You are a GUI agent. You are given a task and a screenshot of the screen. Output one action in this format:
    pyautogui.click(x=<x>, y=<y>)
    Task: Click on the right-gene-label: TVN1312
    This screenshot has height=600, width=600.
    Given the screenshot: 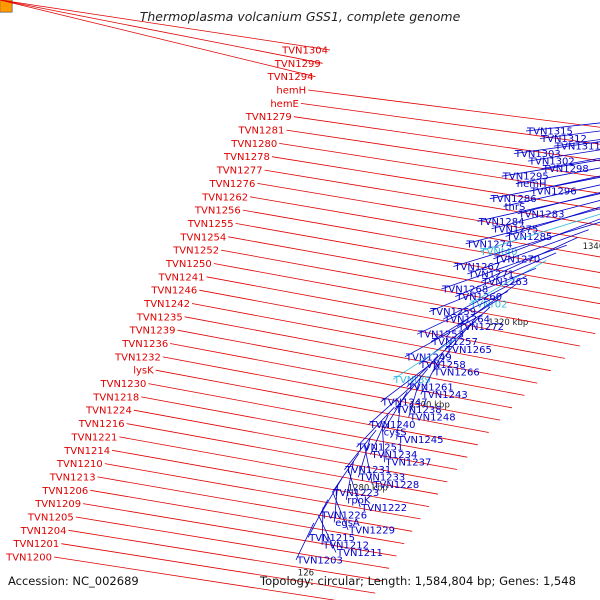 What is the action you would take?
    pyautogui.click(x=563, y=139)
    